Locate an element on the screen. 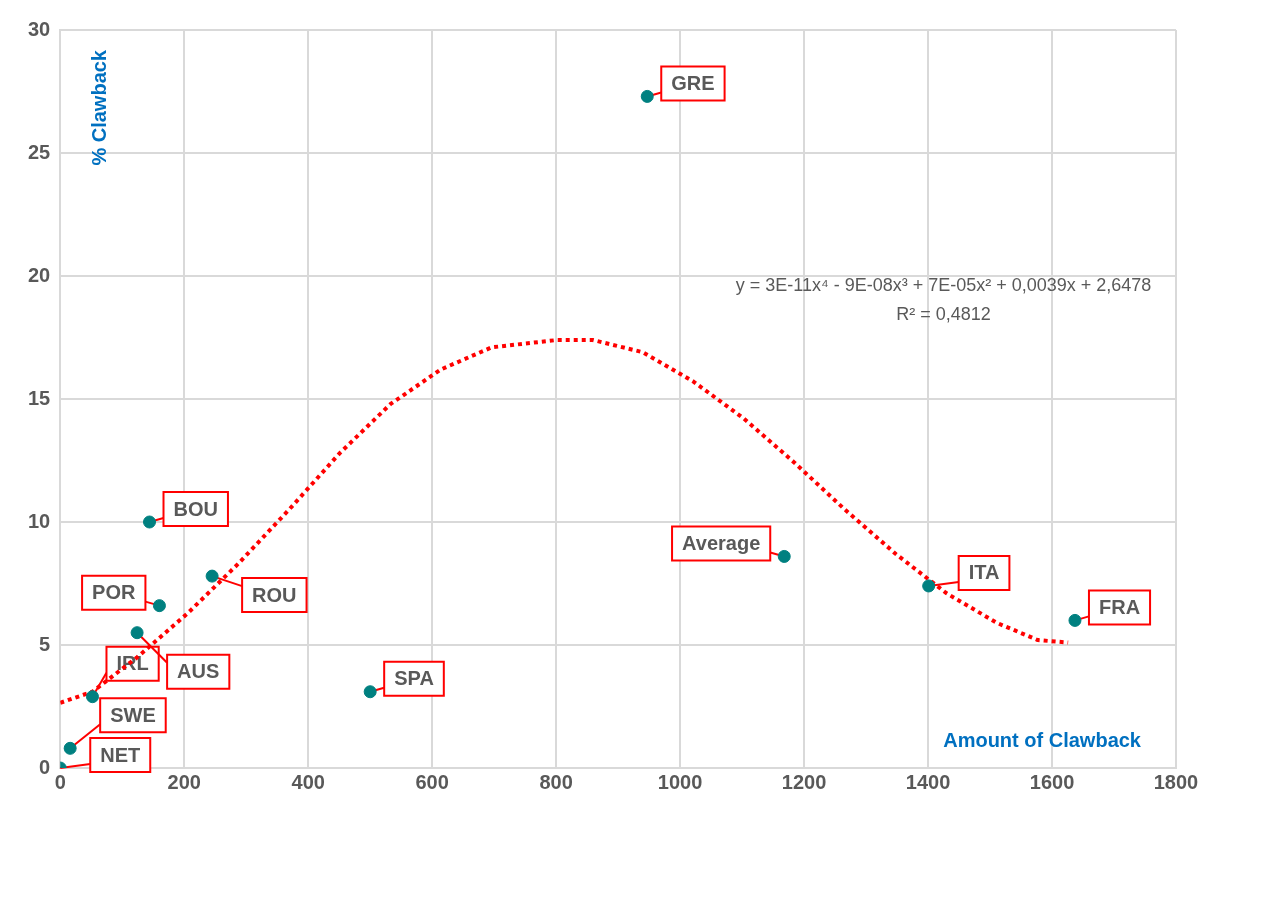 The height and width of the screenshot is (923, 1274). annotation: R² = 0,4812 is located at coordinates (943, 313).